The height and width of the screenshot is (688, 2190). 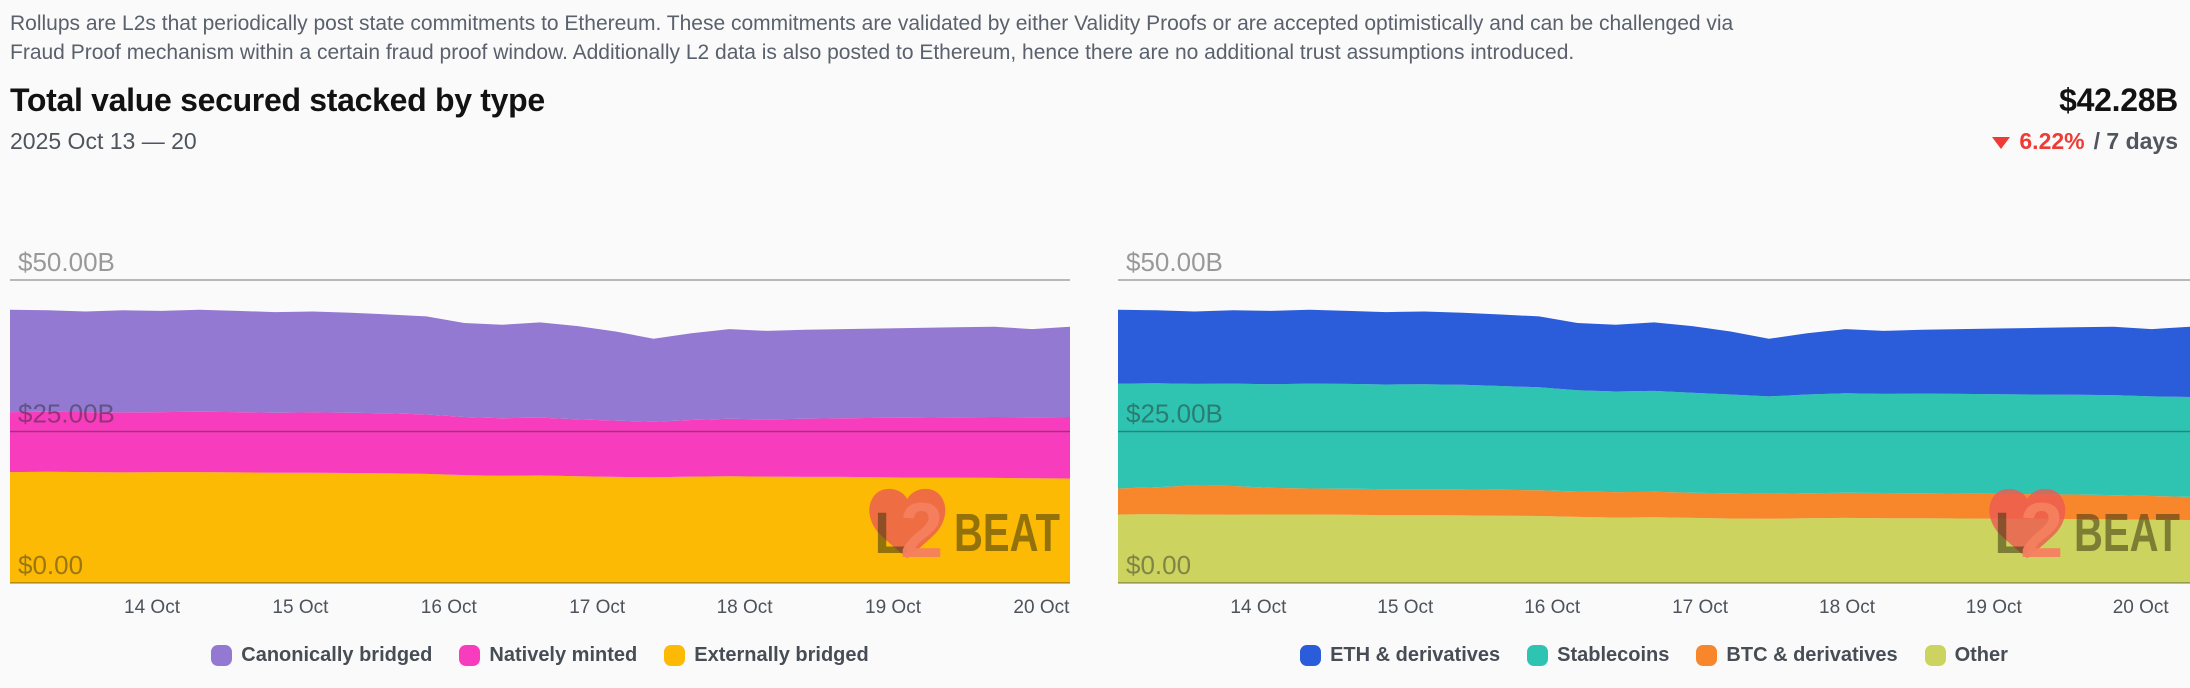 I want to click on legend-item: Externally bridged, so click(x=766, y=655).